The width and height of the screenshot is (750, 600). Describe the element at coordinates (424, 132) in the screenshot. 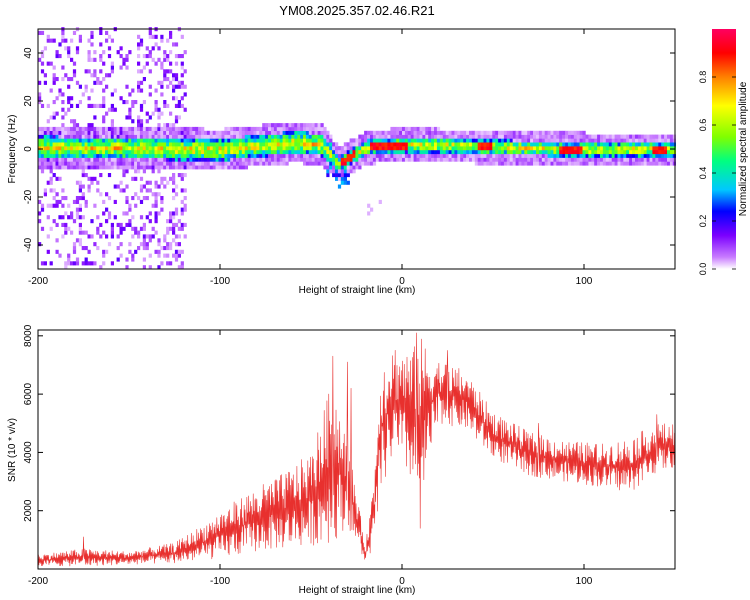

I see `spectrogram-cell-2032` at that location.